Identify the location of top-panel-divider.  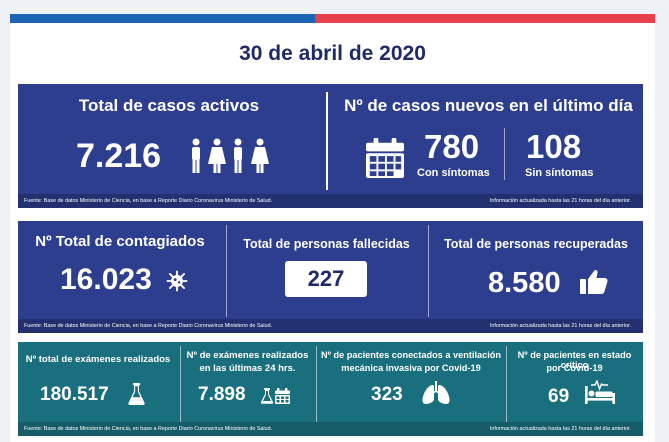
(327, 141).